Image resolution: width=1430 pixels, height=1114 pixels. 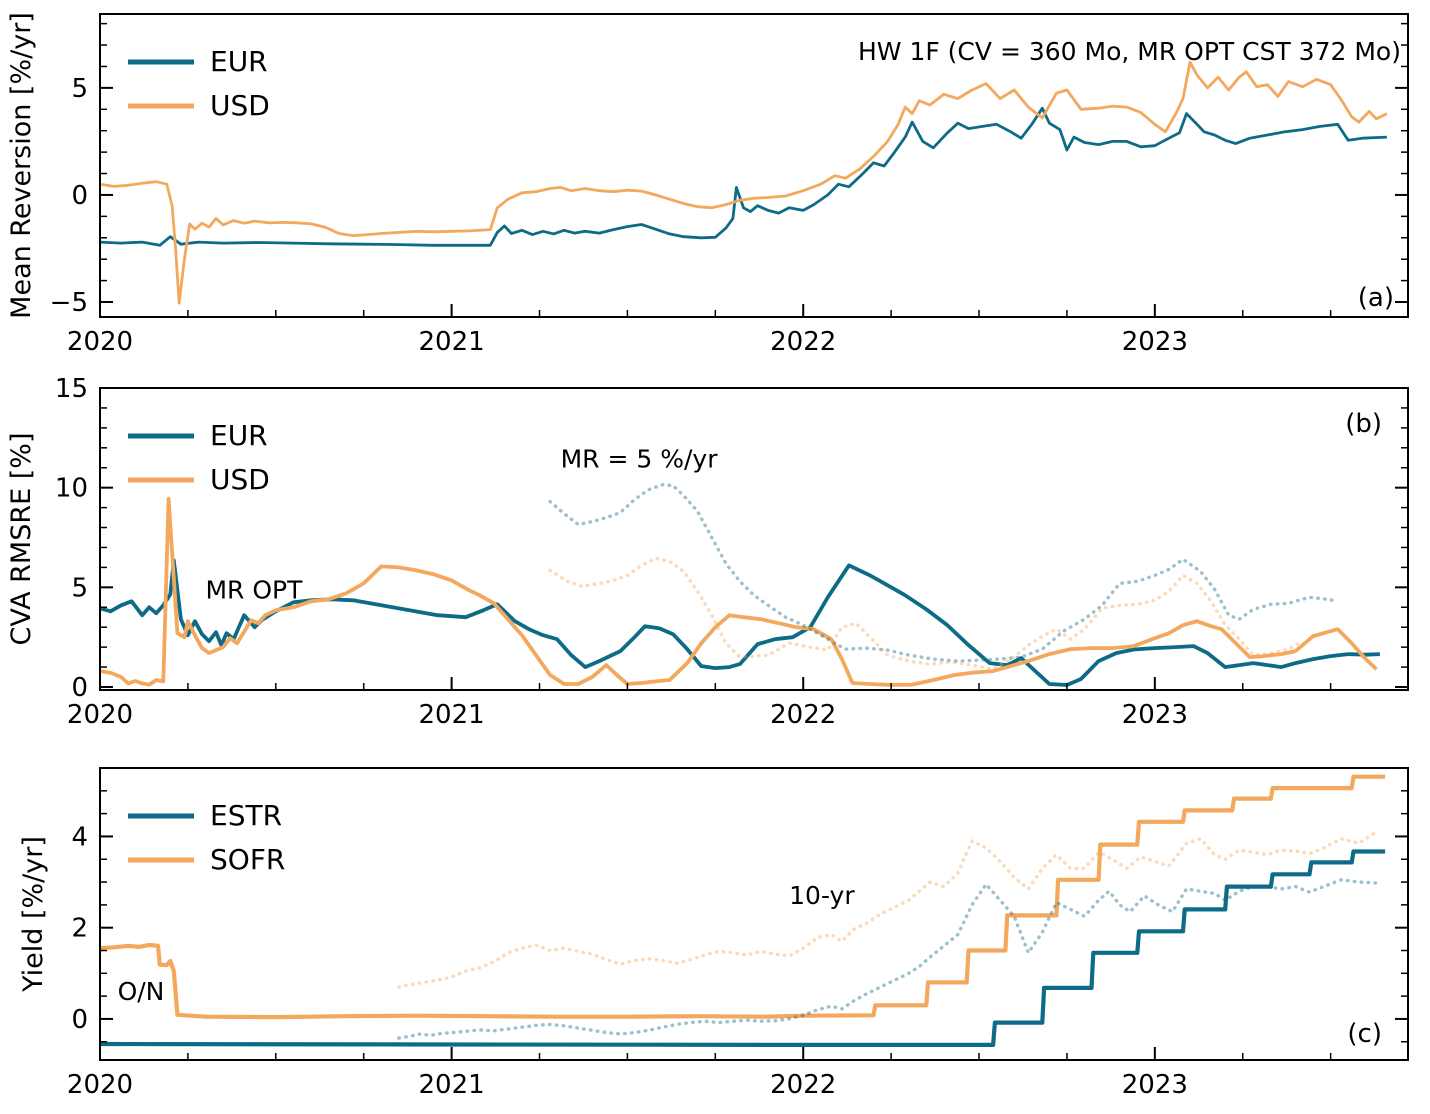 I want to click on panel-b-line-eur-mr-opt, so click(x=740, y=622).